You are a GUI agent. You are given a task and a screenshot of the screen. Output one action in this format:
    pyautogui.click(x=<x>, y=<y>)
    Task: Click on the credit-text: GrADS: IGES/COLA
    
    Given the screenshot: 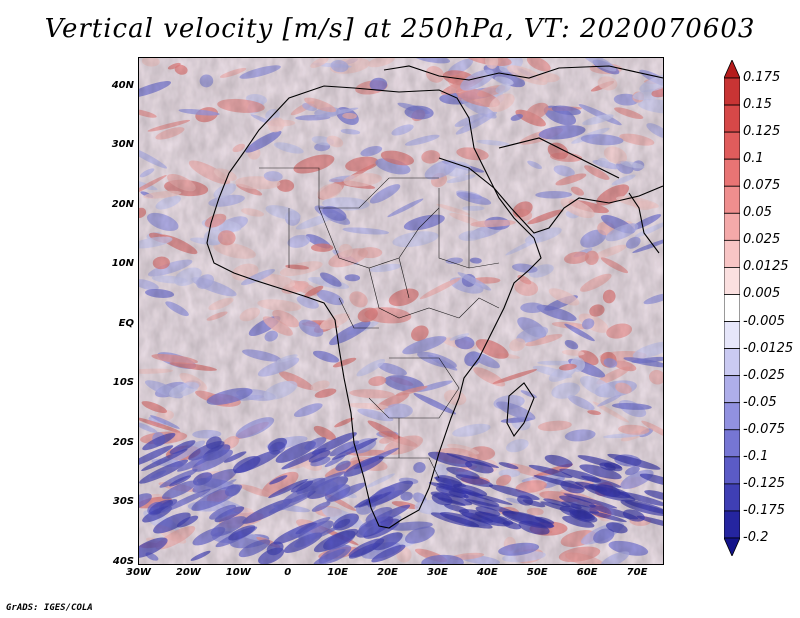 What is the action you would take?
    pyautogui.click(x=49, y=608)
    